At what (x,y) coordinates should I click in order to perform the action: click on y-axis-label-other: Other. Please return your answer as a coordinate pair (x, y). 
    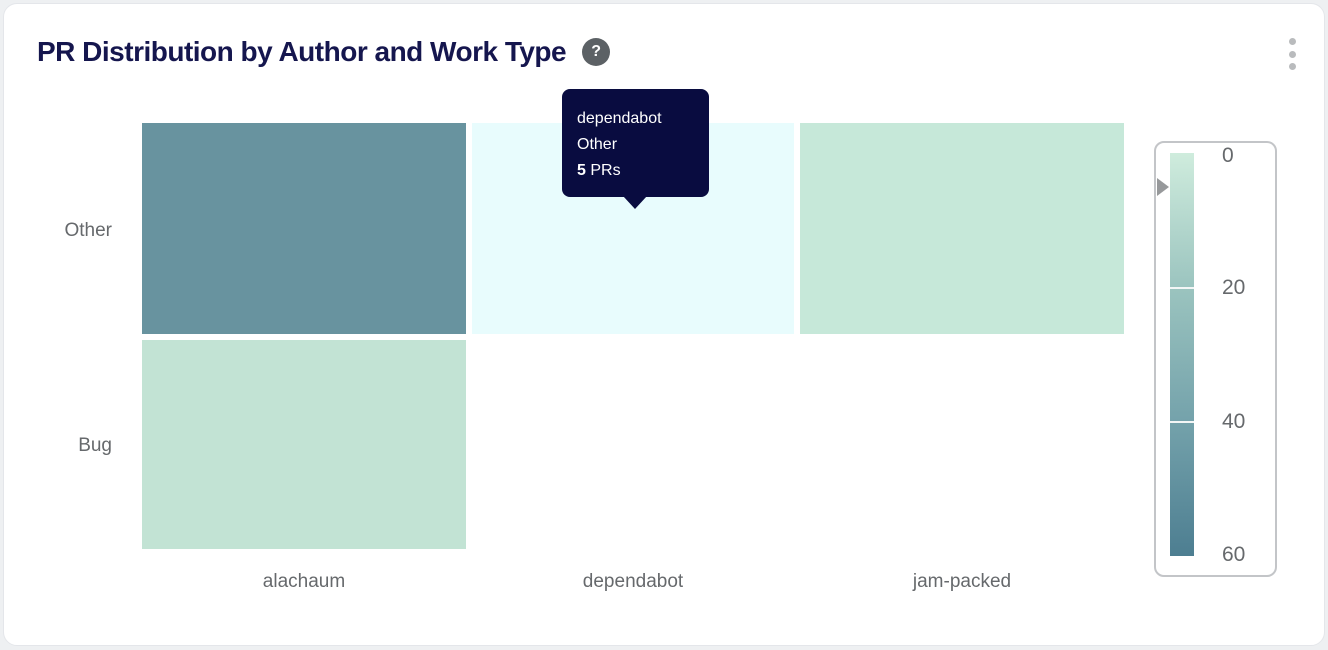
    Looking at the image, I should click on (88, 230).